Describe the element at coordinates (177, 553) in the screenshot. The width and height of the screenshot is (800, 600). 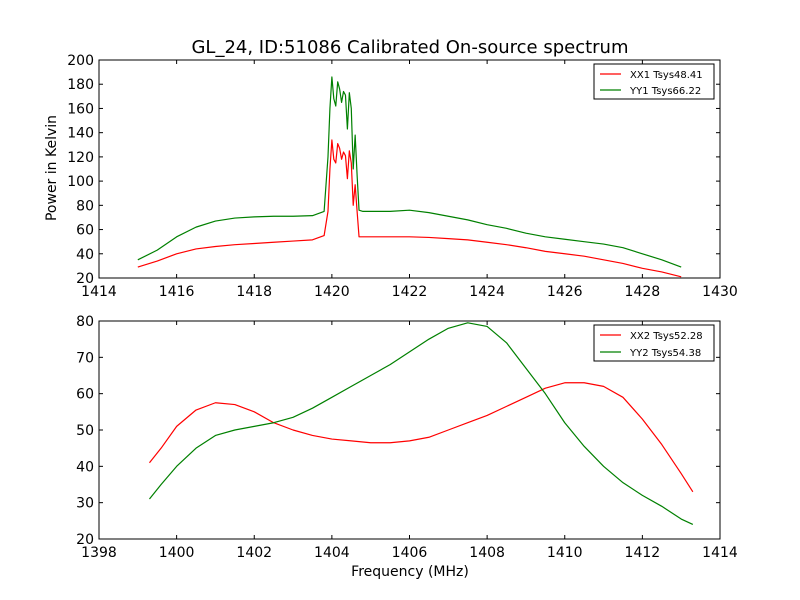
I see `x-tick-label: 1400` at that location.